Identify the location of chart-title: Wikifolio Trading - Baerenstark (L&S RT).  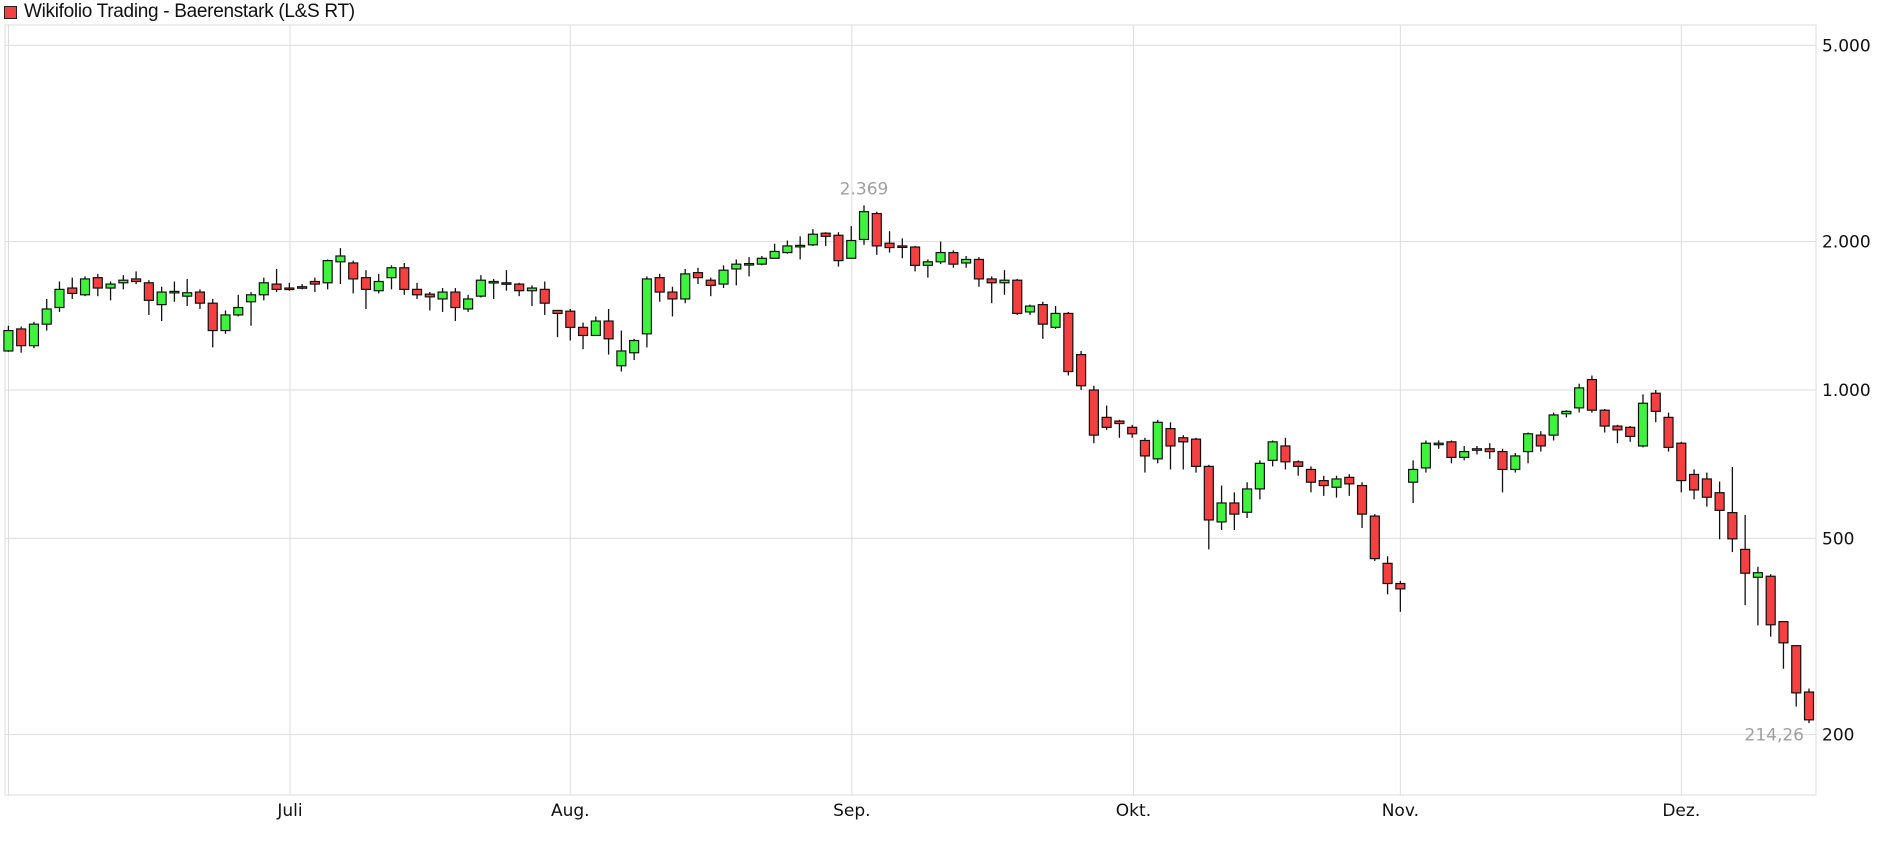
(179, 12).